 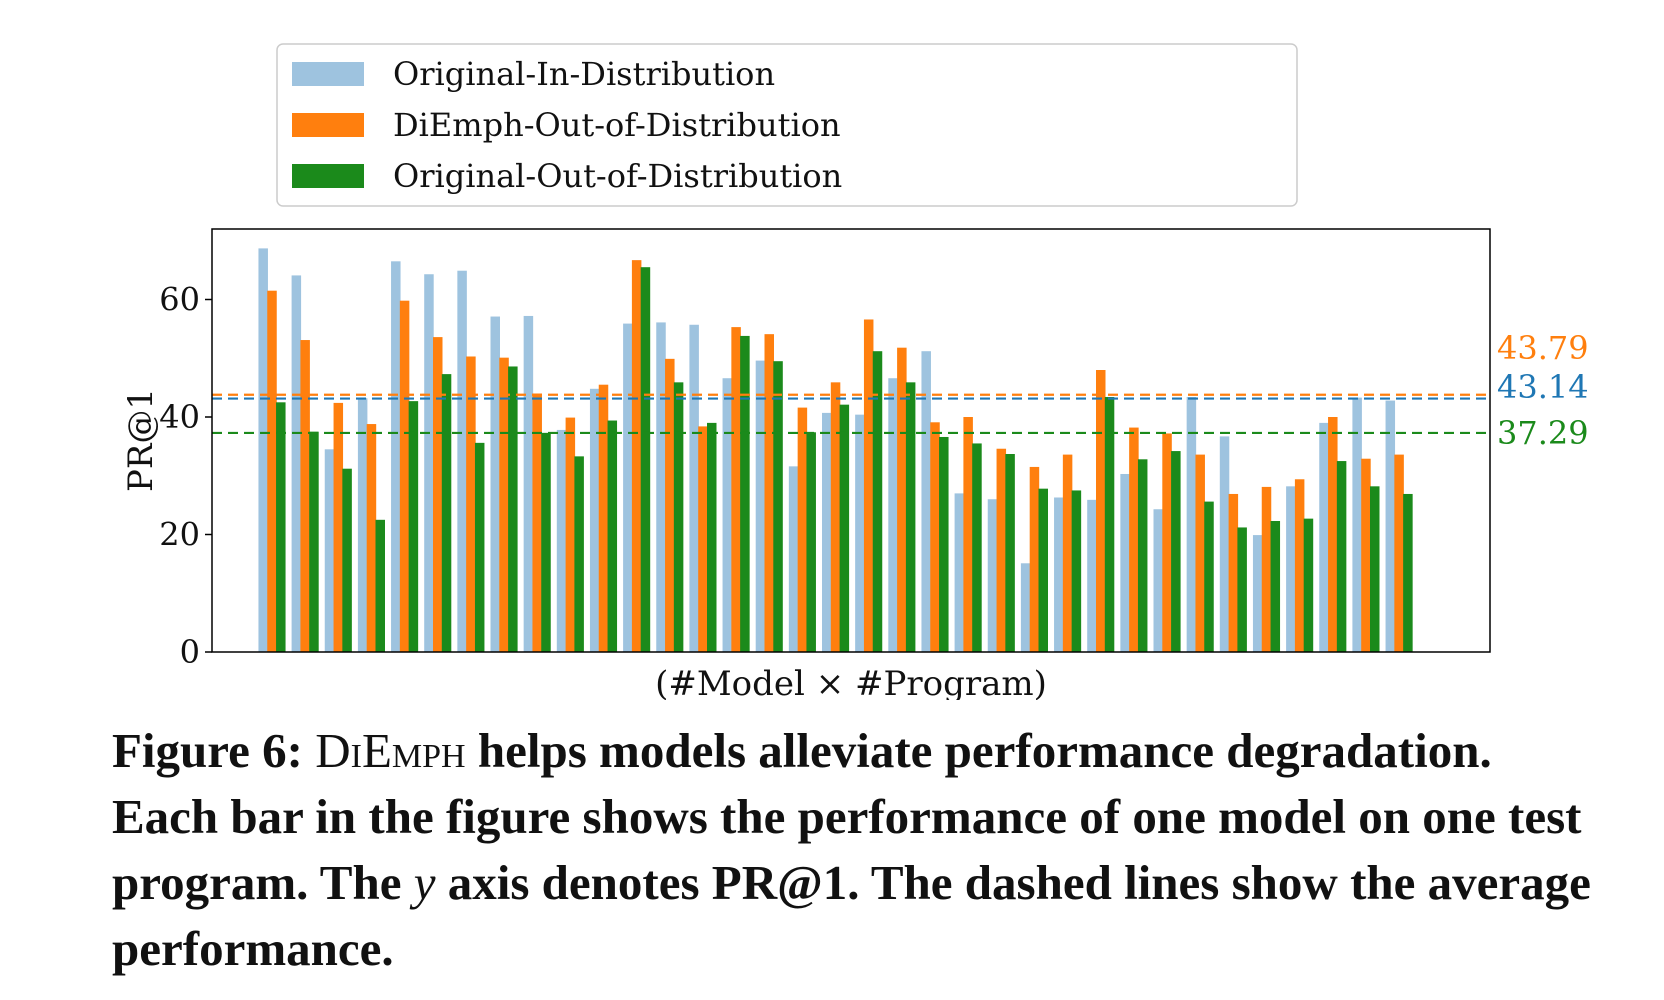 What do you see at coordinates (584, 74) in the screenshot?
I see `legend-label: Original-In-Distribution` at bounding box center [584, 74].